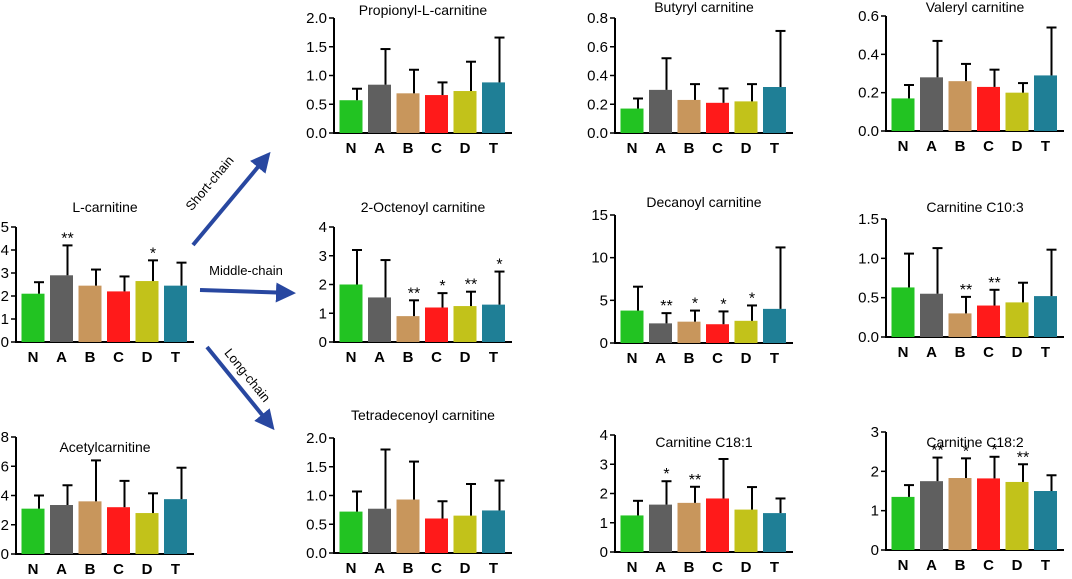 This screenshot has height=579, width=1072. Describe the element at coordinates (597, 18) in the screenshot. I see `y-tick-label: 0.8` at that location.